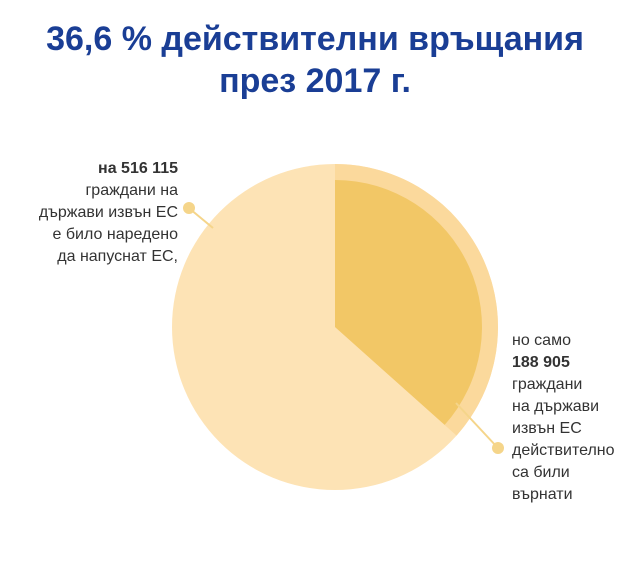  What do you see at coordinates (108, 212) in the screenshot?
I see `annotation-left-line-2: държави извън ЕС` at bounding box center [108, 212].